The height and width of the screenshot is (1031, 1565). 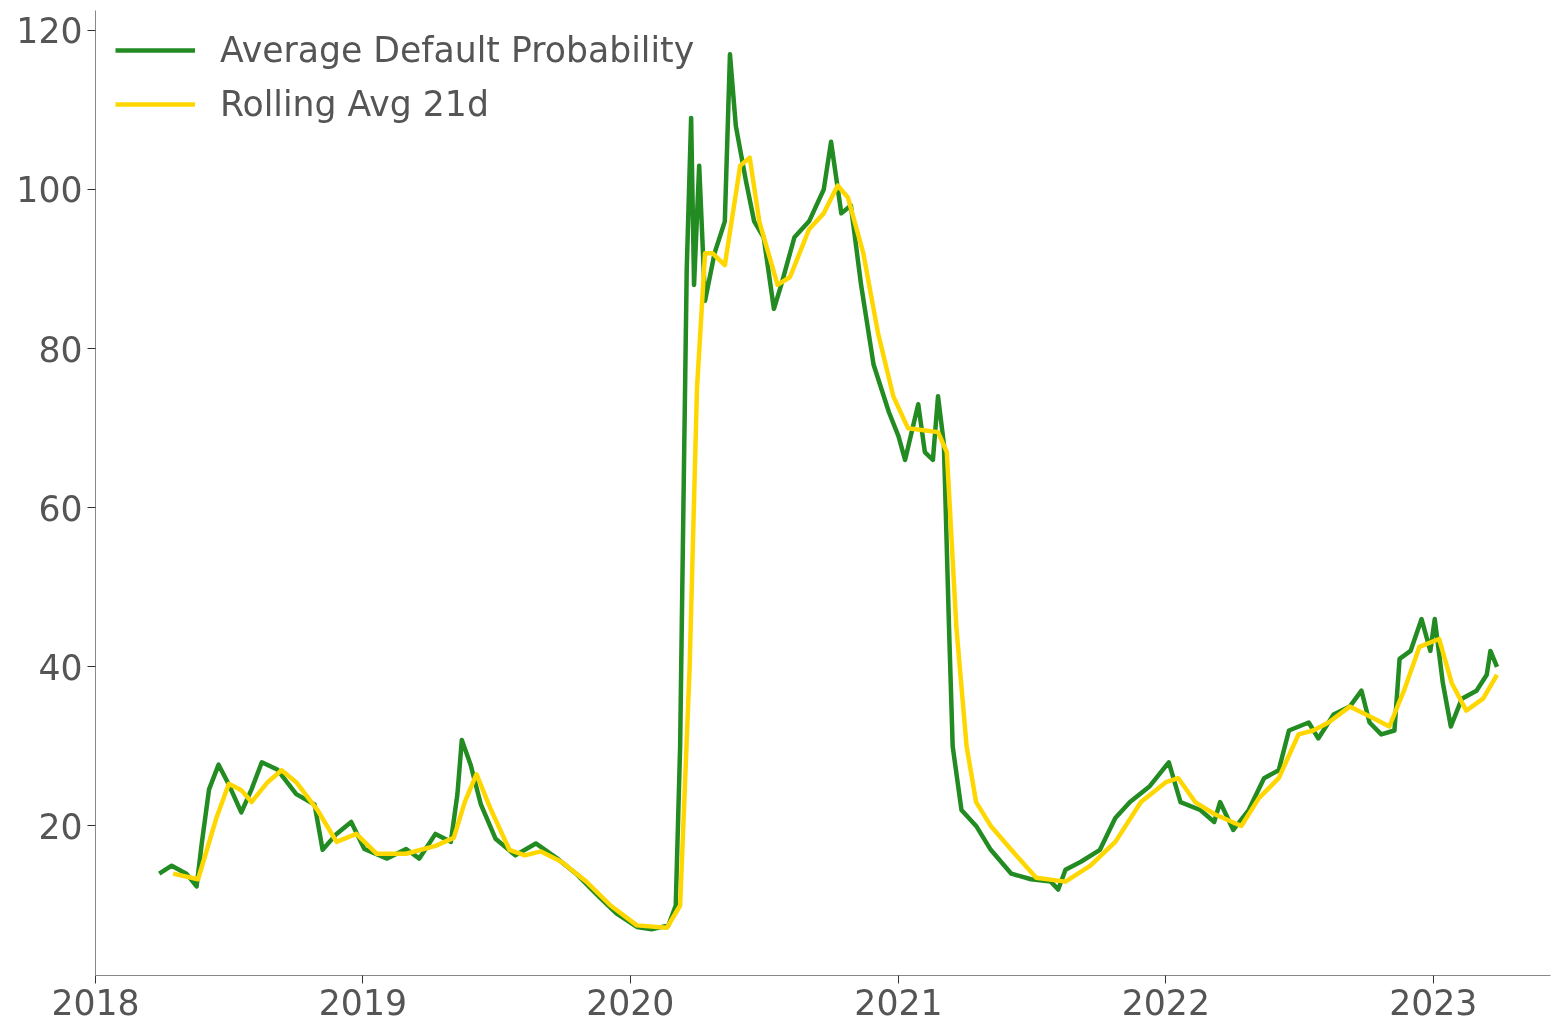 What do you see at coordinates (60, 508) in the screenshot?
I see `y-tick-label: 60` at bounding box center [60, 508].